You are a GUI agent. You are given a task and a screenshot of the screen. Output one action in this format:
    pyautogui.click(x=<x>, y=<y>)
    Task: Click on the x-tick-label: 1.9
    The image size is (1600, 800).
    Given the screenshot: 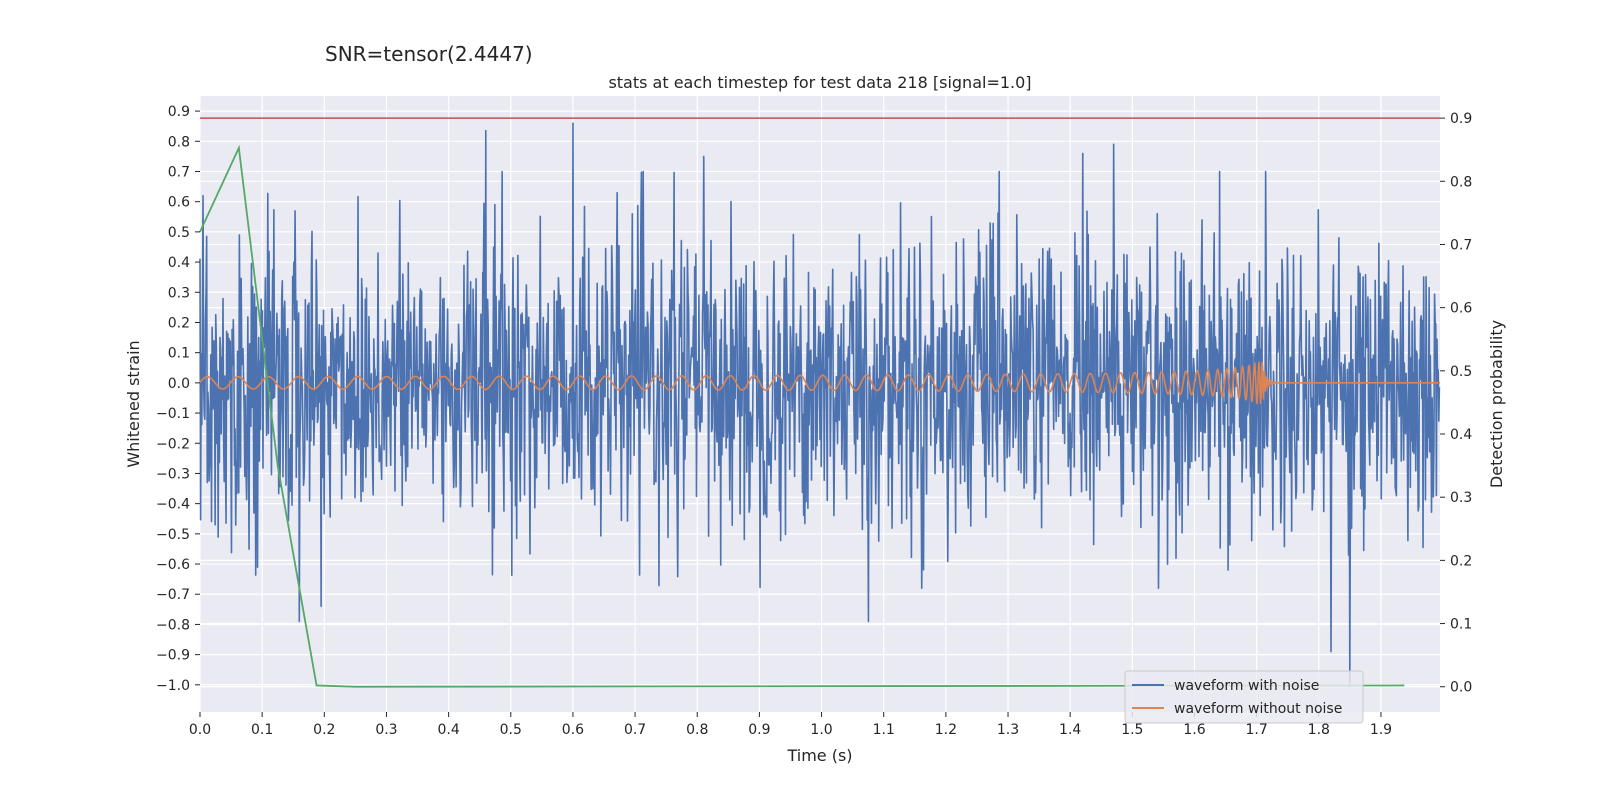 What is the action you would take?
    pyautogui.click(x=1381, y=730)
    